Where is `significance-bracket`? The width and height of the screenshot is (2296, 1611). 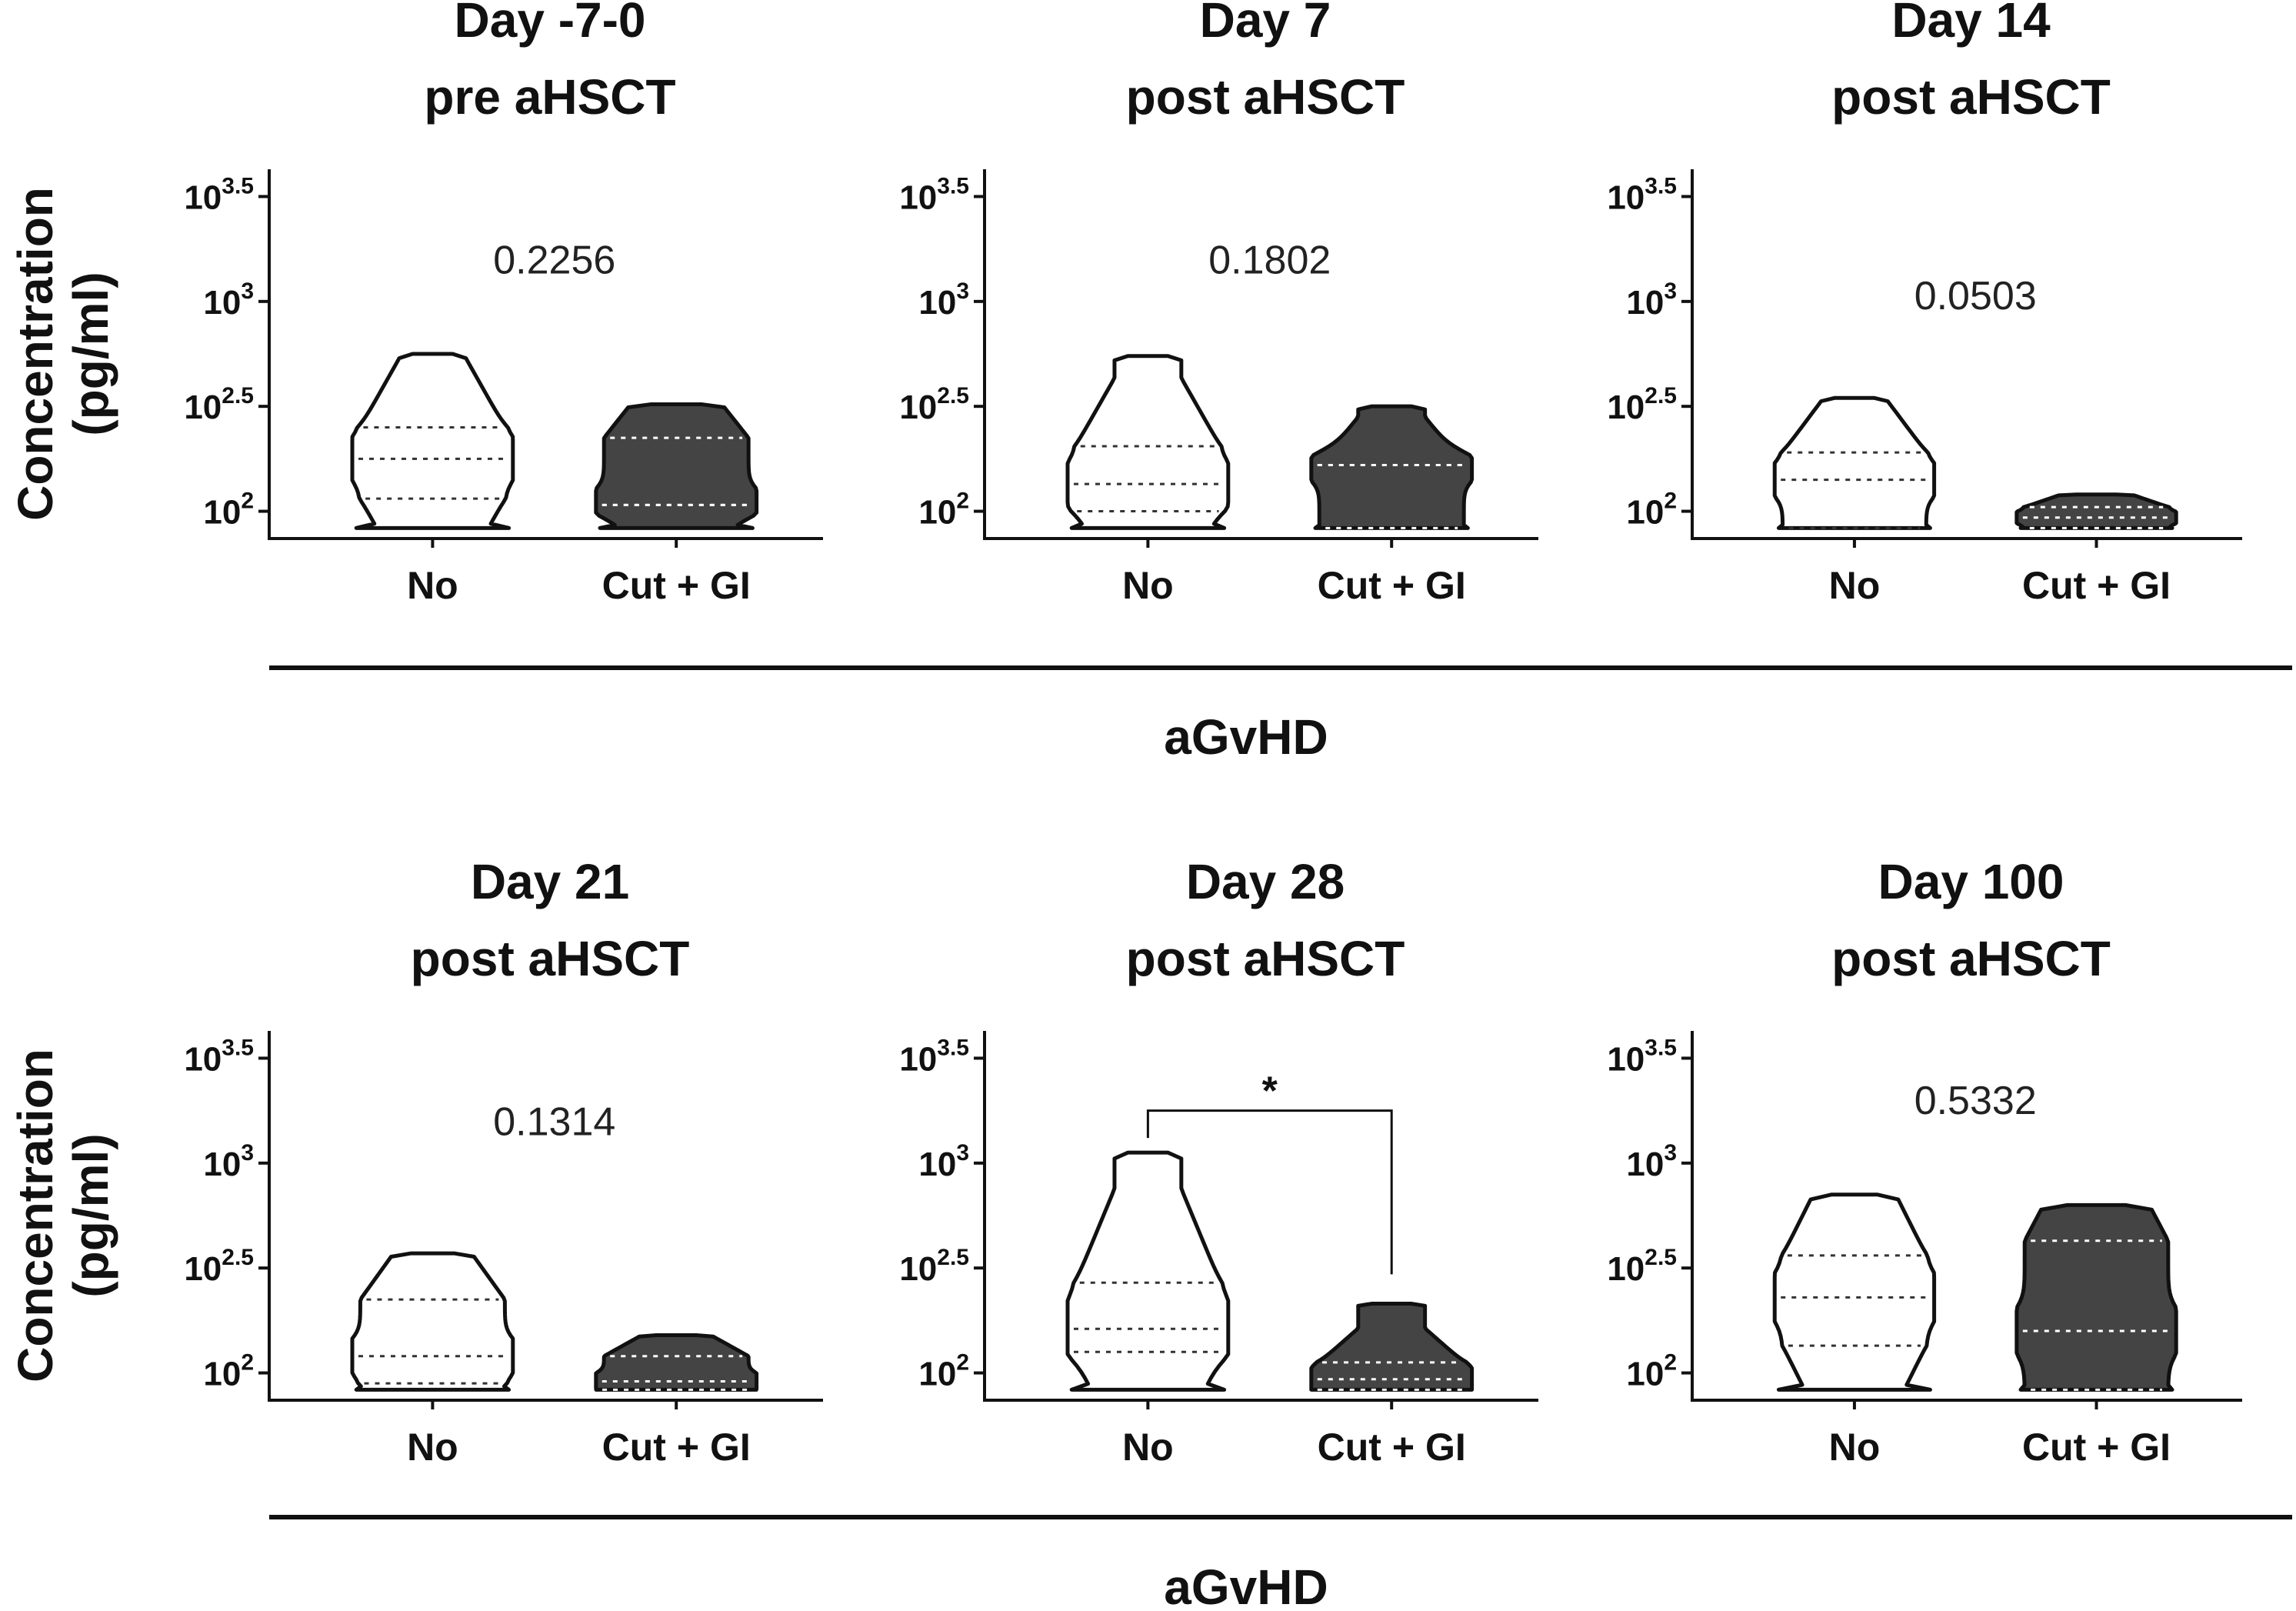
significance-bracket is located at coordinates (1270, 1192).